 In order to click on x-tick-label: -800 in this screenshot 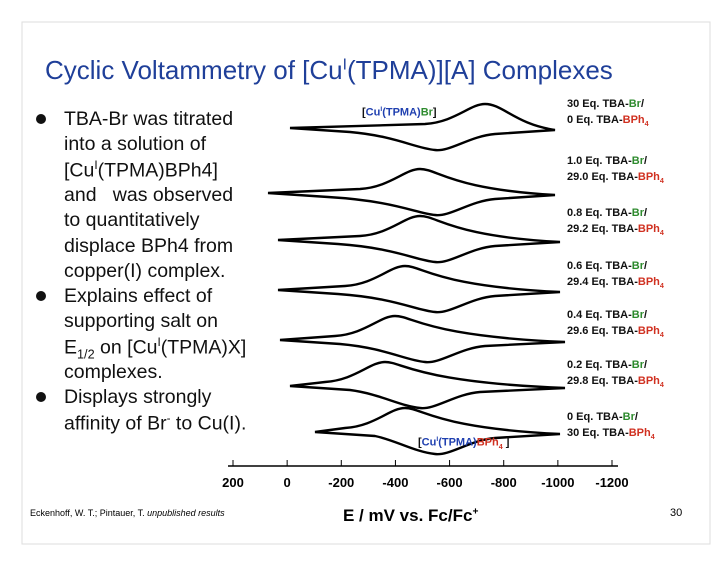, I will do `click(503, 482)`.